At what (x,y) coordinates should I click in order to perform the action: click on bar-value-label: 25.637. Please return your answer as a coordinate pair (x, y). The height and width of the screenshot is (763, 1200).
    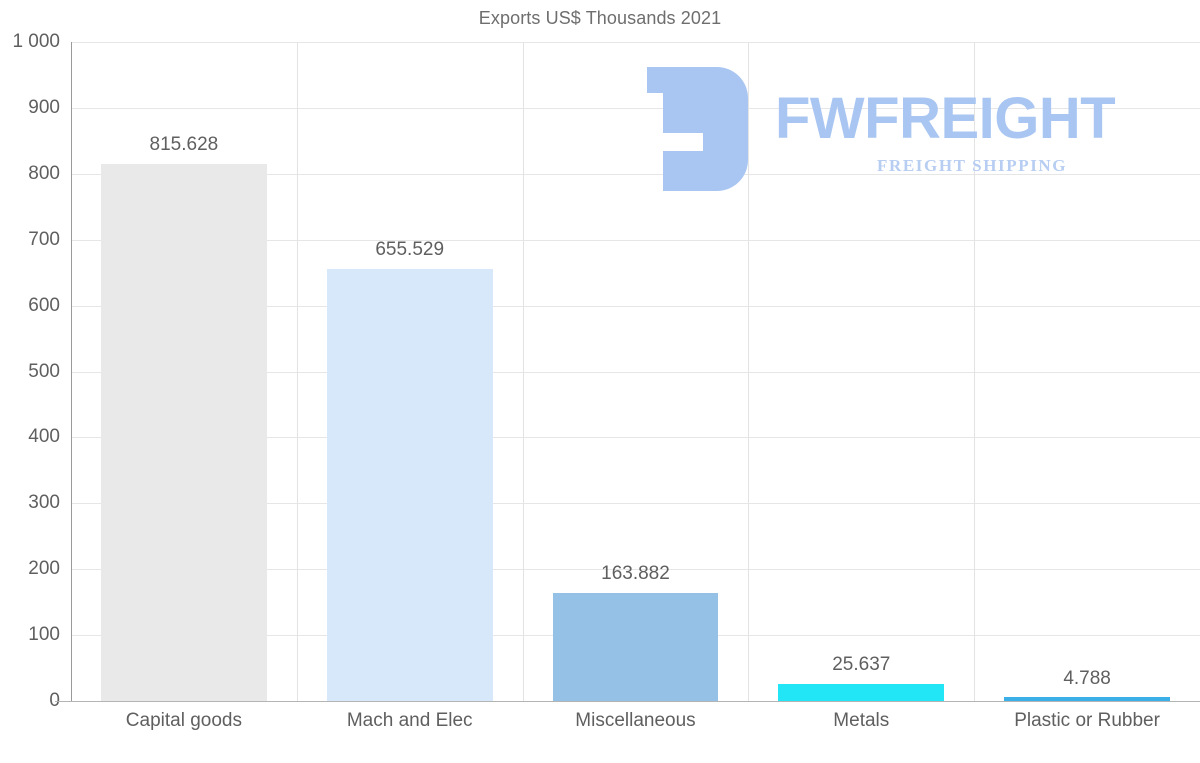
    Looking at the image, I should click on (861, 665).